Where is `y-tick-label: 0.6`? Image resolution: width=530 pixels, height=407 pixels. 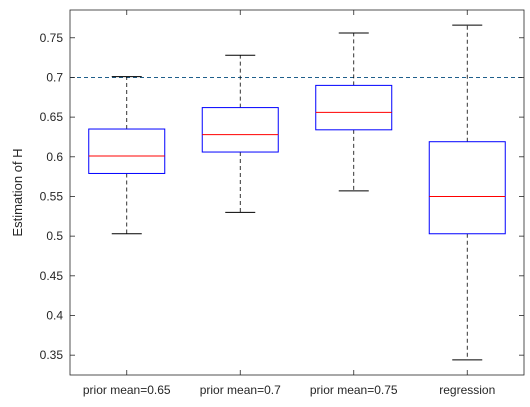
y-tick-label: 0.6 is located at coordinates (54, 157).